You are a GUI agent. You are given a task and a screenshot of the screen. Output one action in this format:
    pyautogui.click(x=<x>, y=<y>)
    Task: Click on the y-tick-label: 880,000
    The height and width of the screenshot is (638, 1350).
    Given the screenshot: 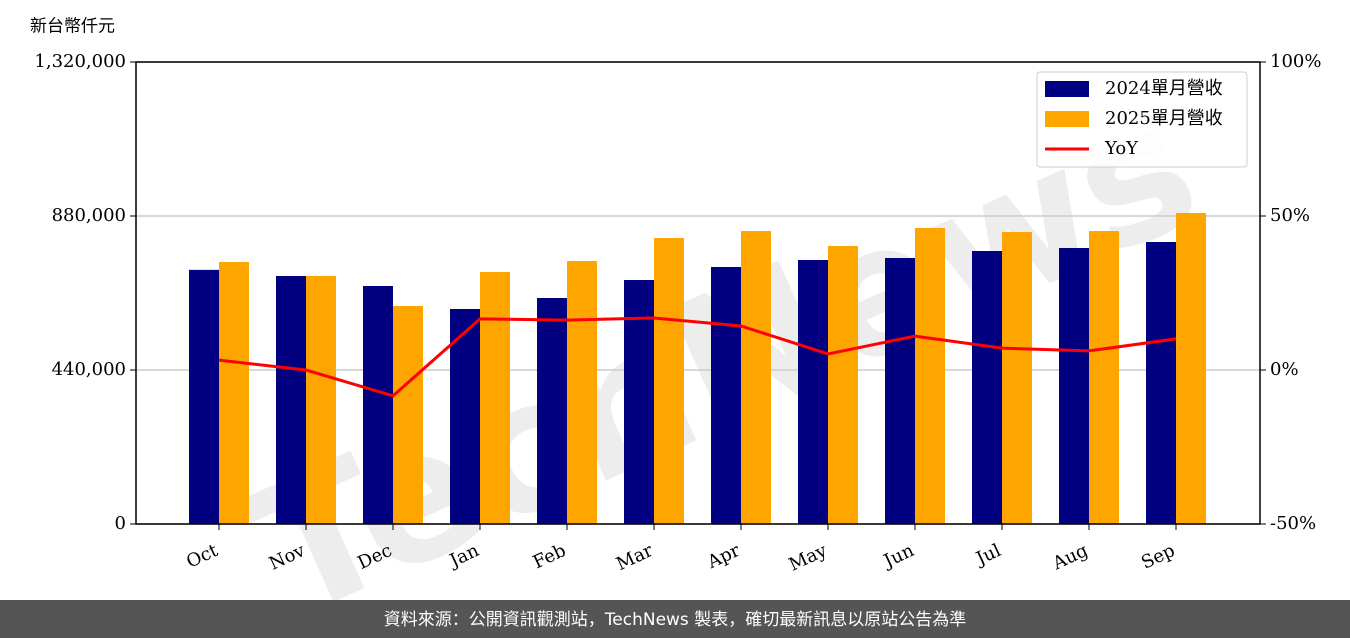 What is the action you would take?
    pyautogui.click(x=89, y=215)
    